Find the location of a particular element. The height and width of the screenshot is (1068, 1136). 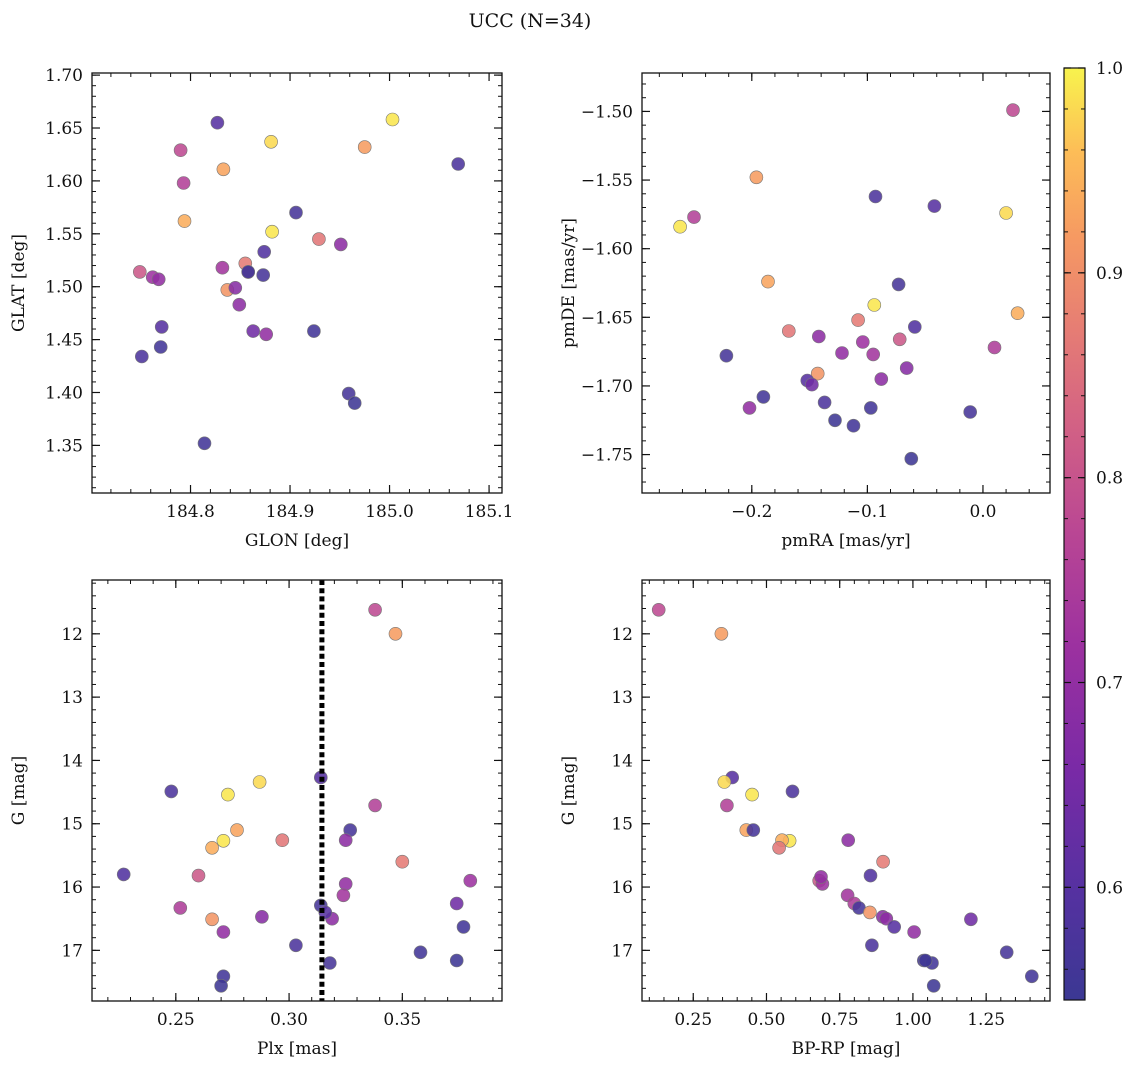

x-tick-label: 1.00 is located at coordinates (913, 1020).